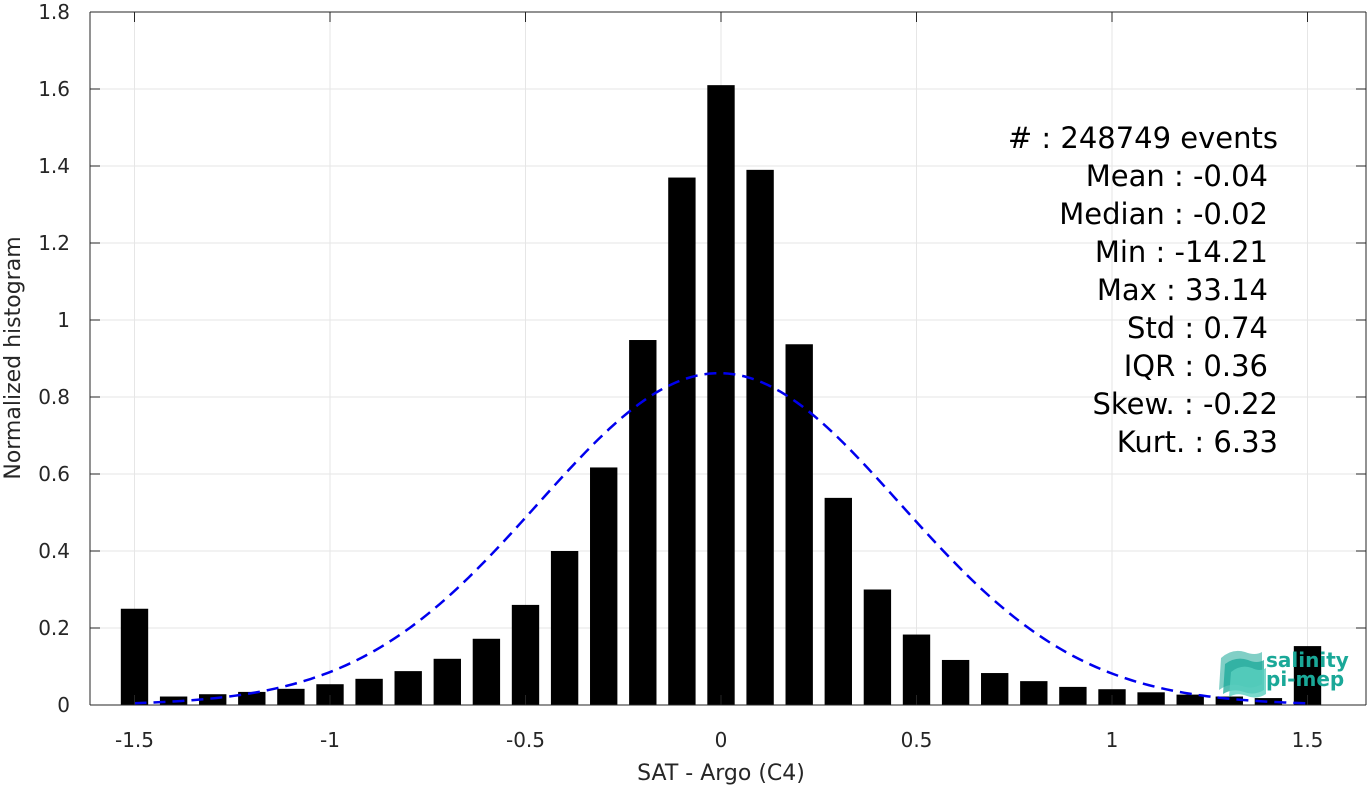  I want to click on y-tick-label: 1.6, so click(54, 89).